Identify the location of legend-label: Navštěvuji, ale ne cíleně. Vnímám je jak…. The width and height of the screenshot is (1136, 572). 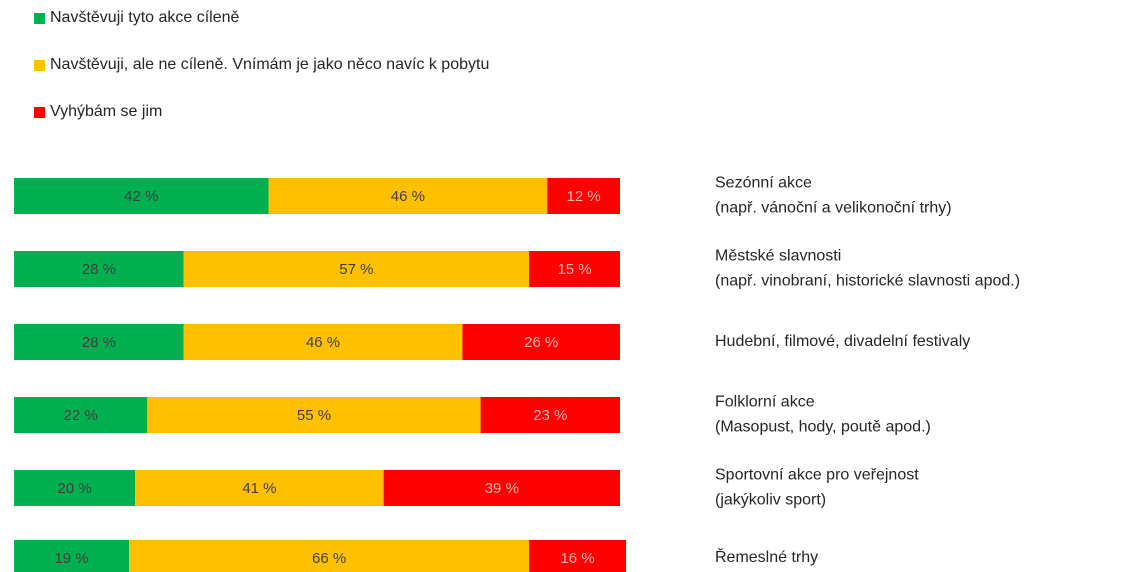
(269, 64).